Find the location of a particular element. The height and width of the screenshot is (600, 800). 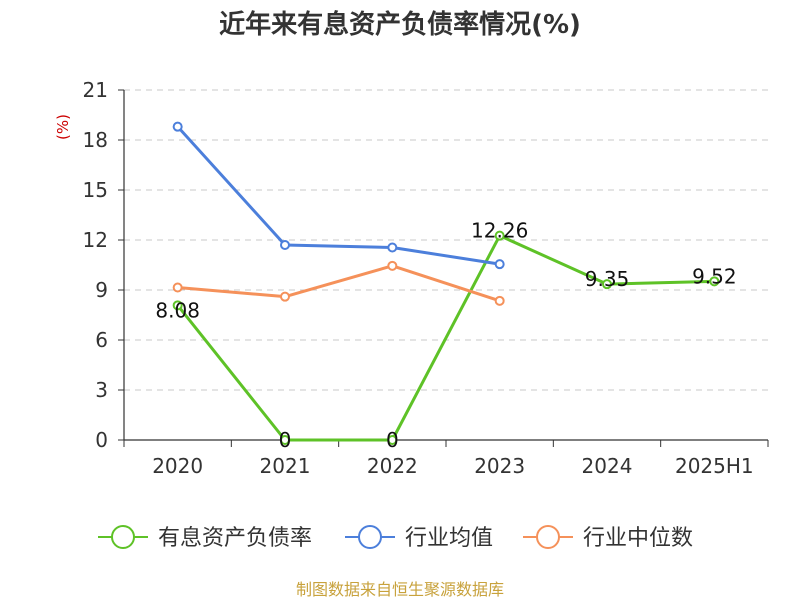

y-tick-label: 18 is located at coordinates (95, 140).